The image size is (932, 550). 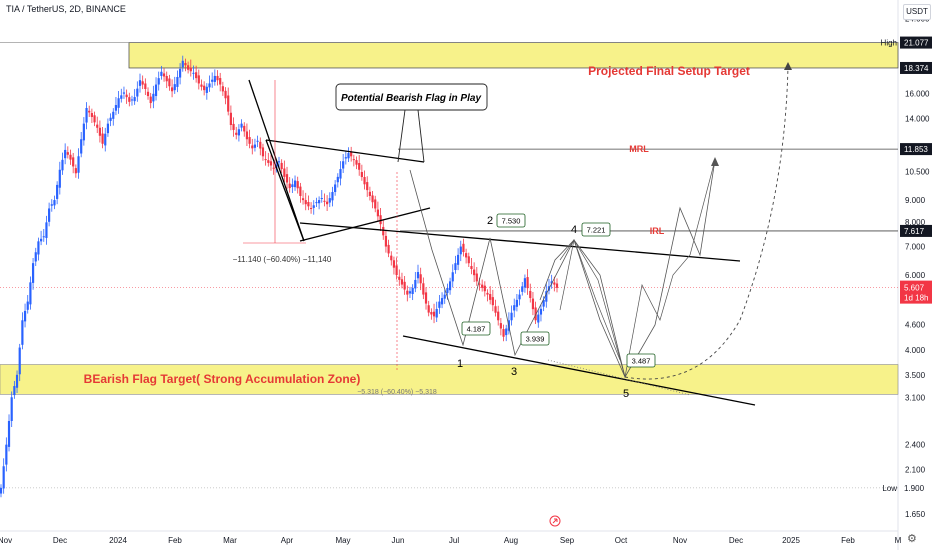 I want to click on countdown-text: 1d 18h, so click(x=916, y=298).